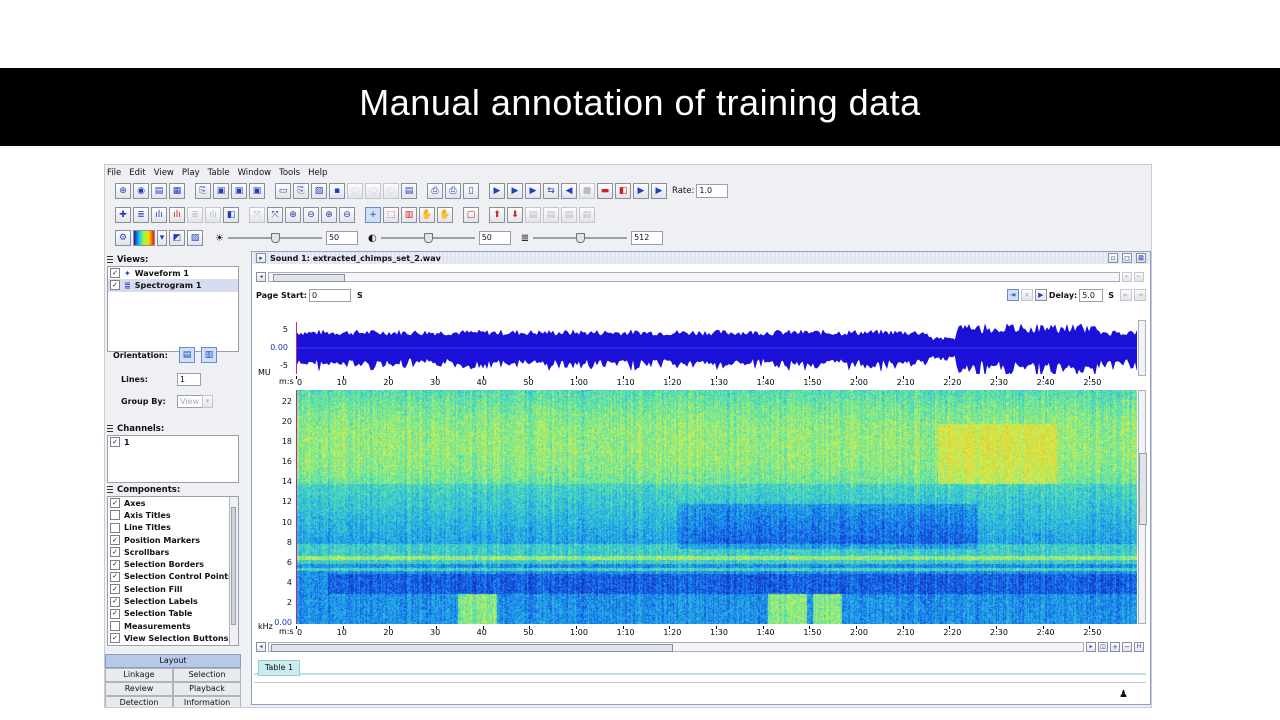 This screenshot has width=1280, height=720. I want to click on save-as-icon: ▣, so click(239, 191).